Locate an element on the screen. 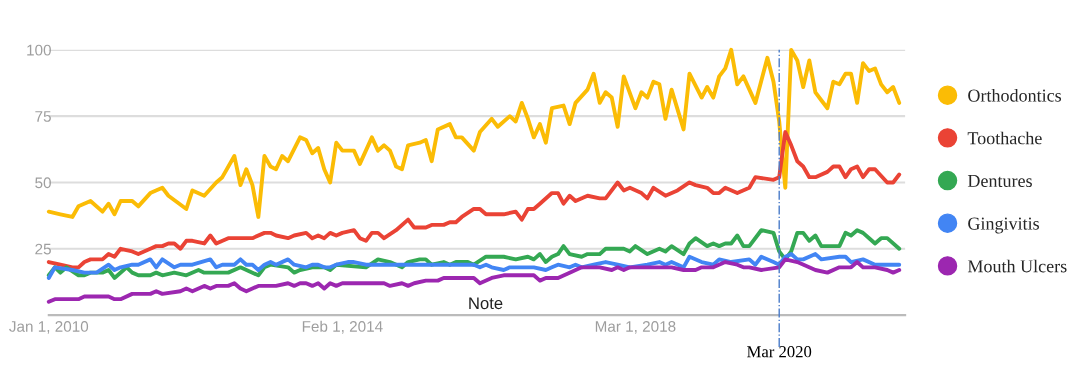 Image resolution: width=1084 pixels, height=372 pixels. ref-line-label: Mar 2020 is located at coordinates (779, 352).